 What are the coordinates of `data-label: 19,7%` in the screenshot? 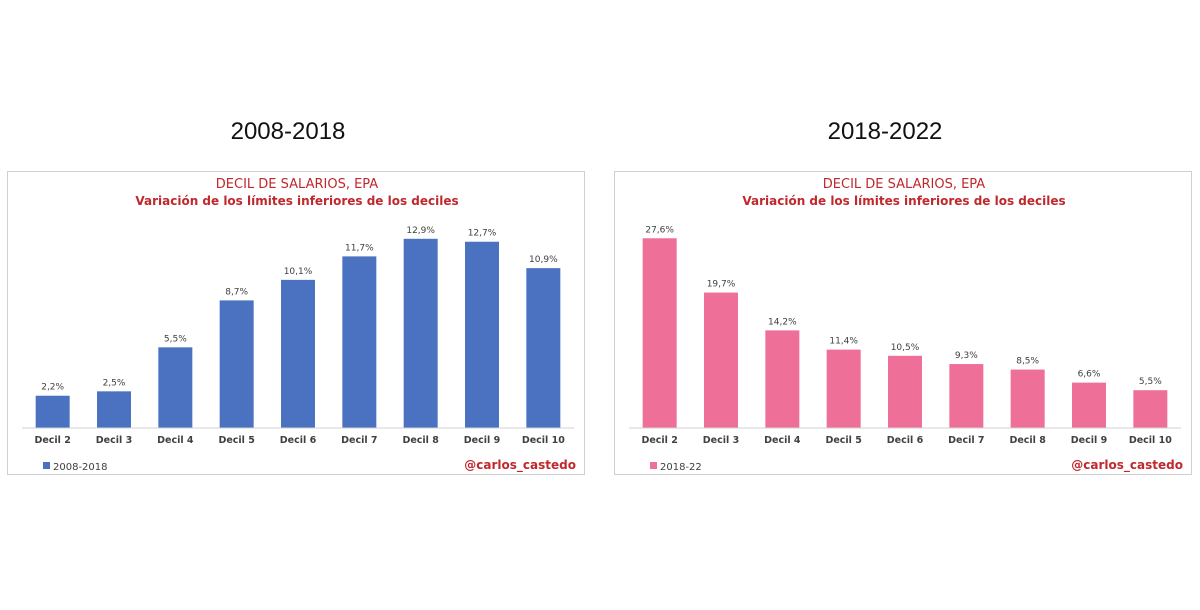 It's located at (721, 285).